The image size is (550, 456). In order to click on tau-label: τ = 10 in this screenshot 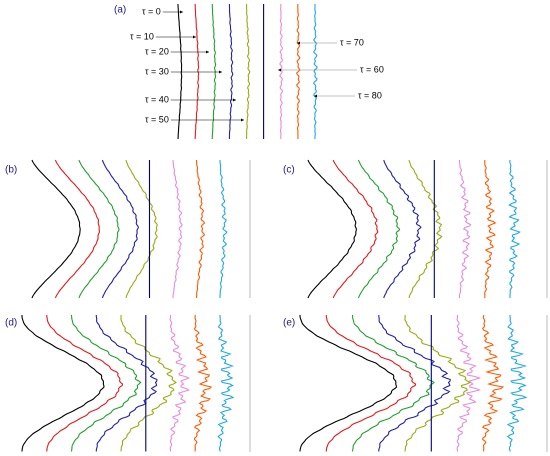, I will do `click(142, 36)`.